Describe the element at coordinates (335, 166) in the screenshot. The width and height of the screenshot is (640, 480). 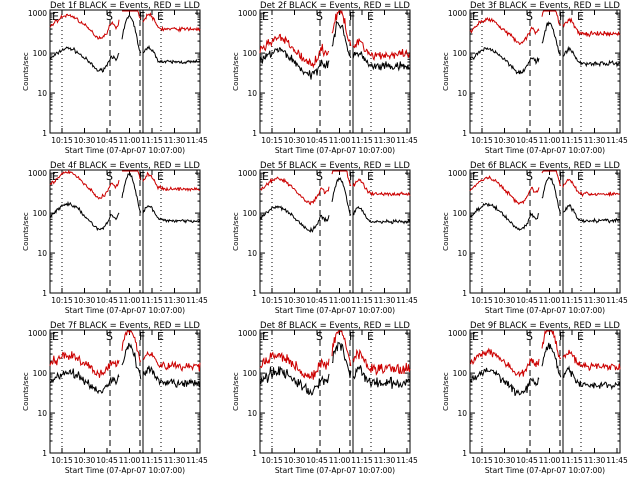
I see `panel-title: Det 5f BLACK = Events, RED = LLD` at that location.